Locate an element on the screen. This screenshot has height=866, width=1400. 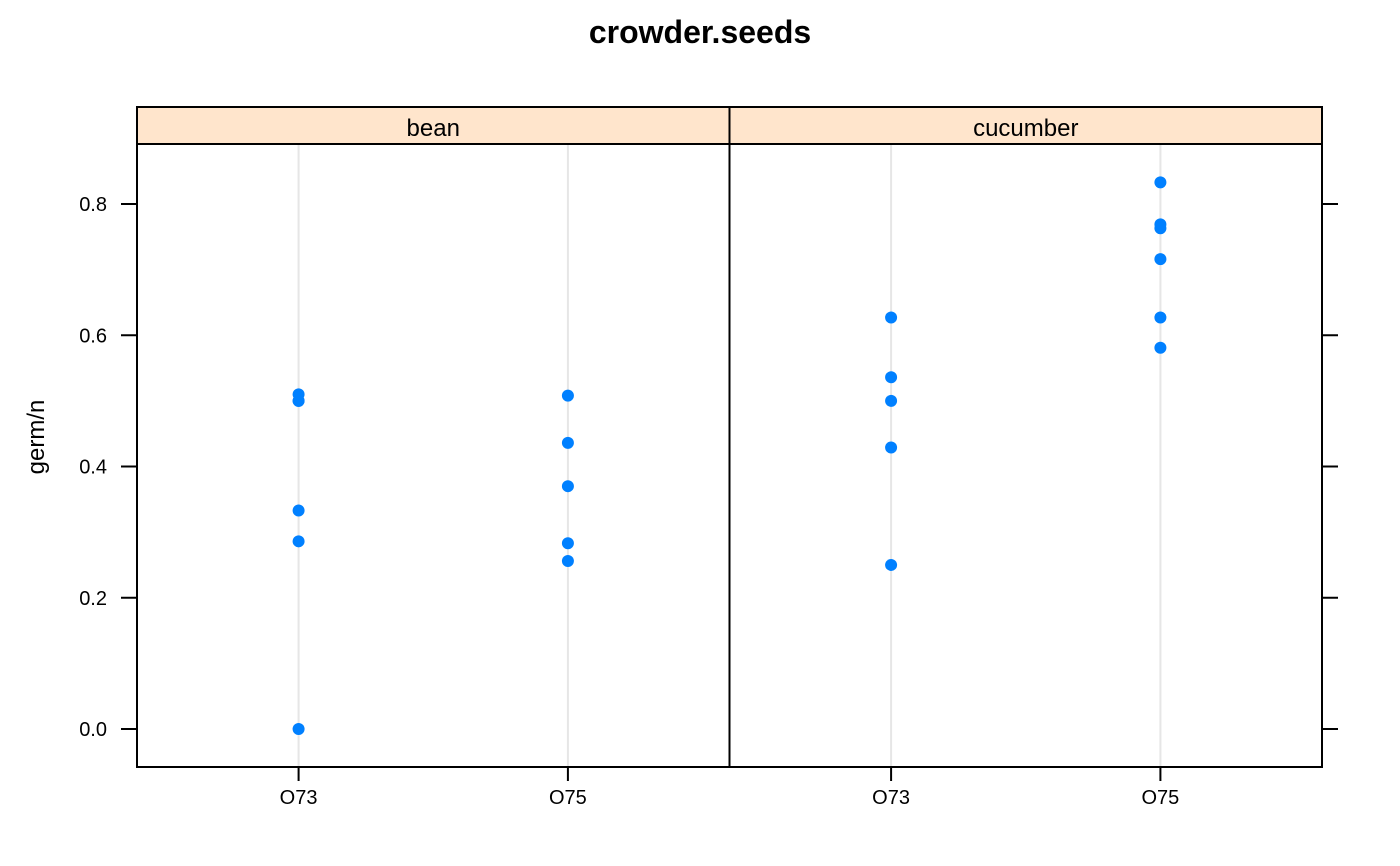
strip-label-bean: bean is located at coordinates (433, 128).